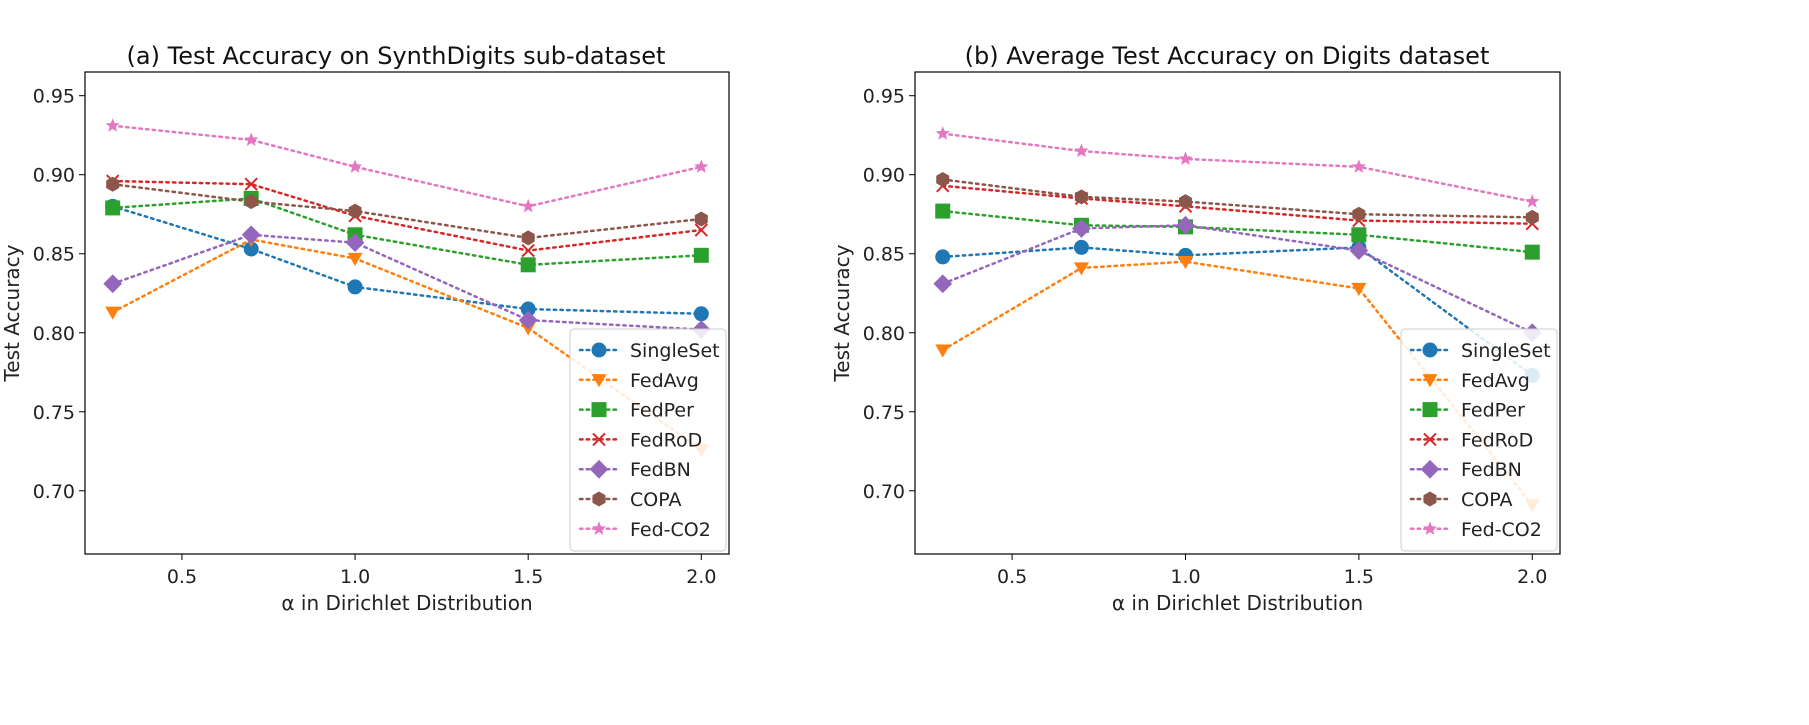 The image size is (1809, 725). Describe the element at coordinates (1532, 577) in the screenshot. I see `x-tick-label: 2.0` at that location.